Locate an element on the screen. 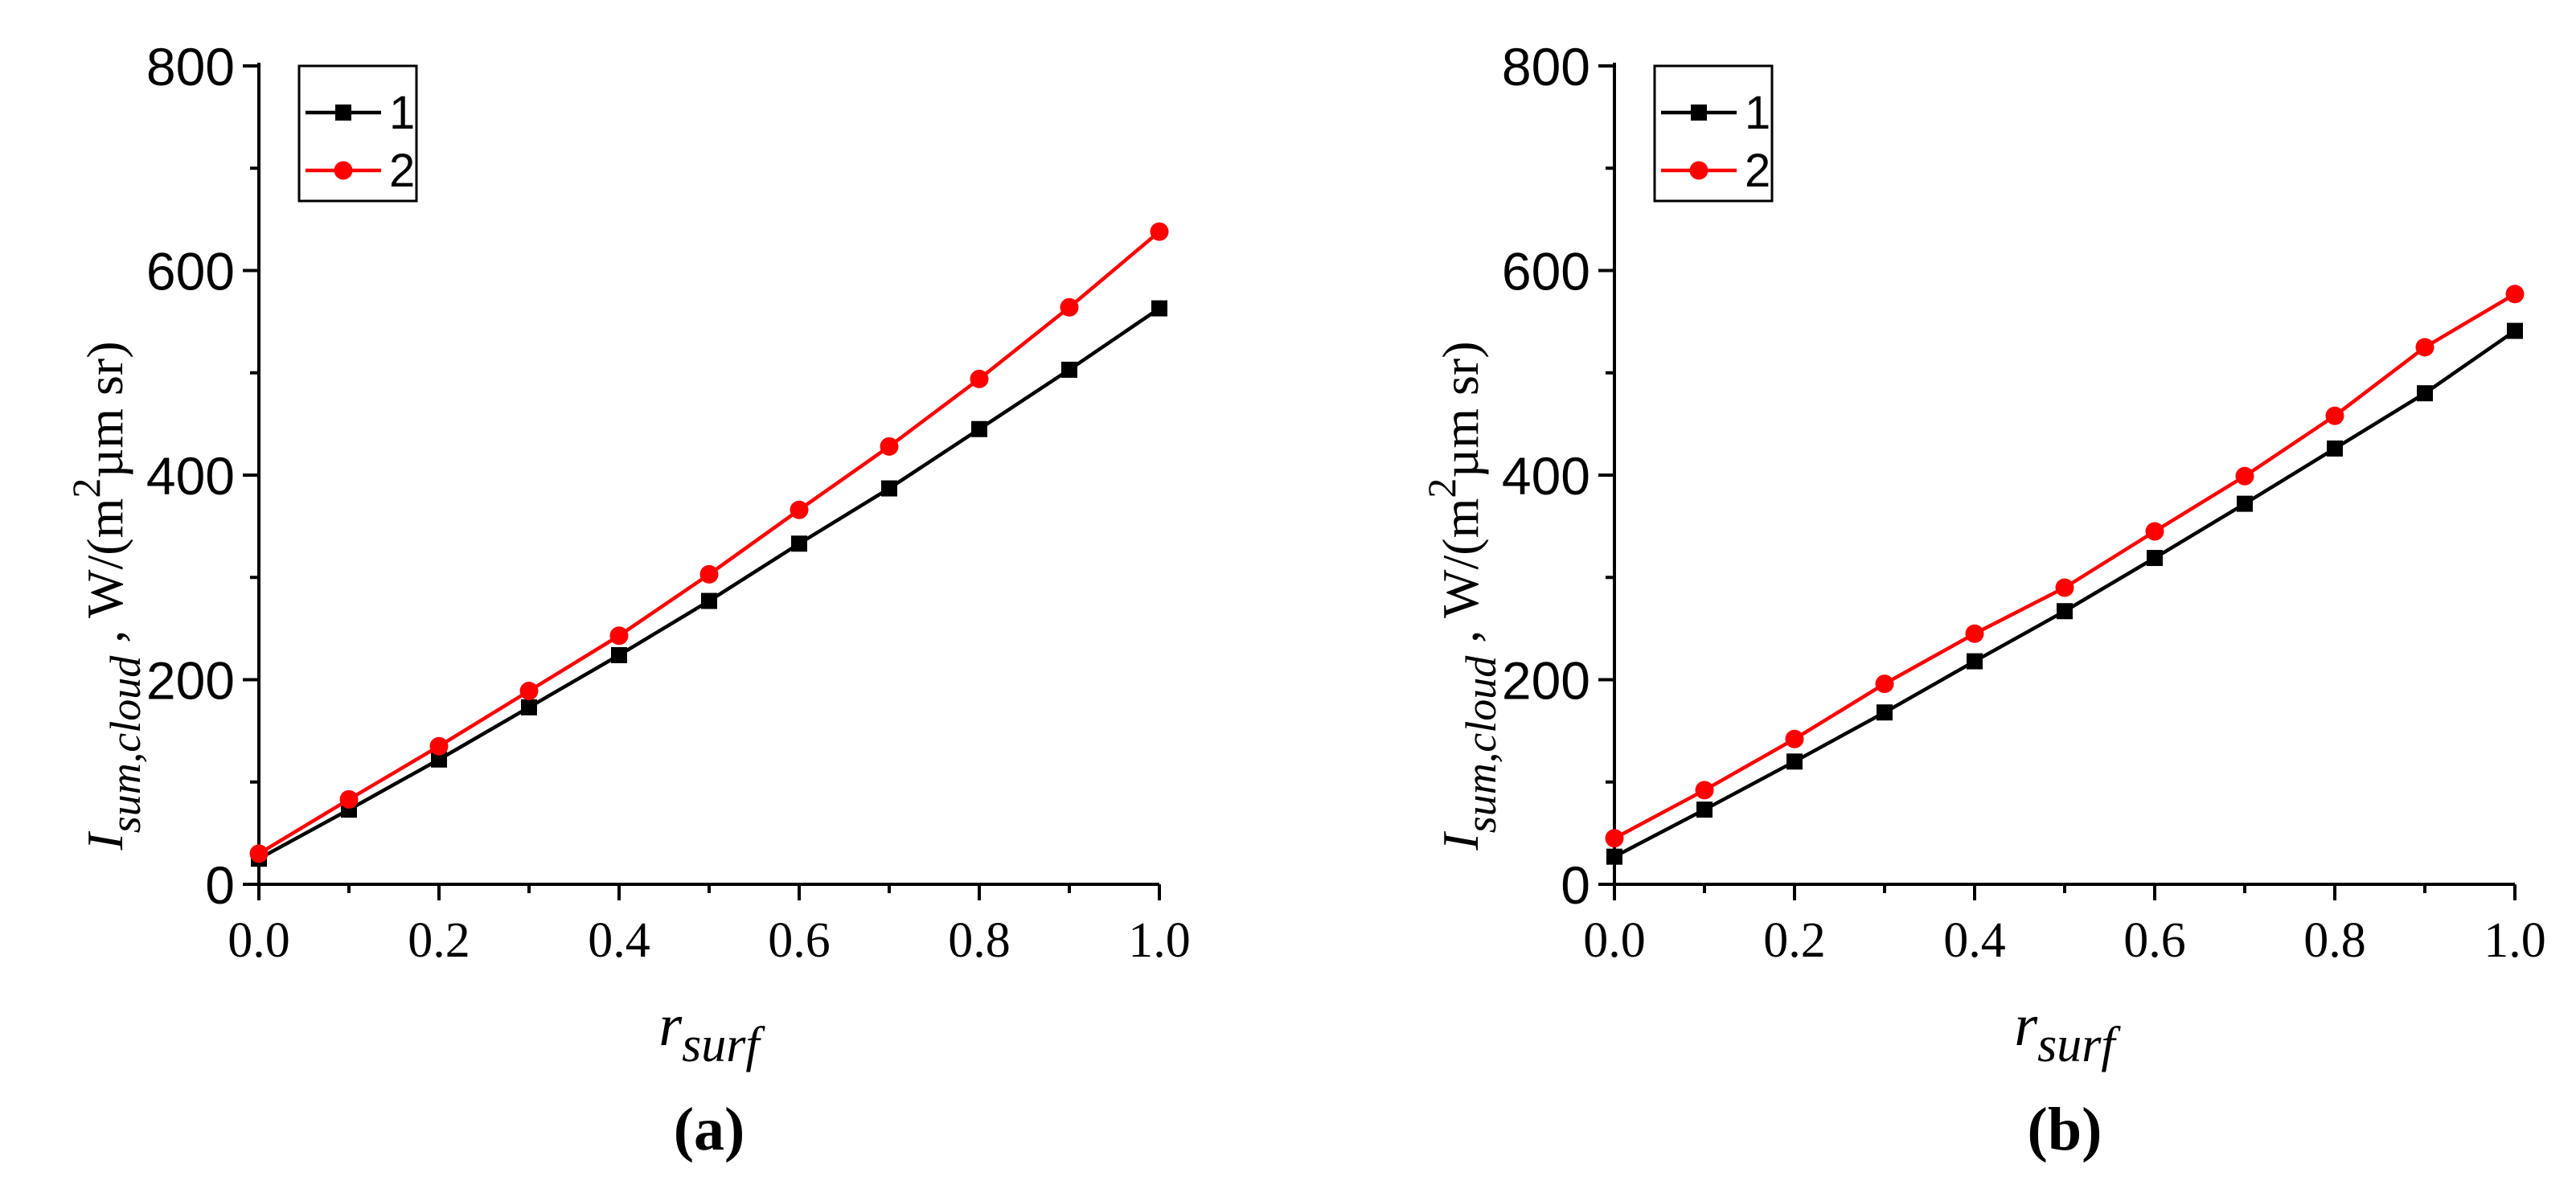  panel-a-x-tick-label: 0.6 is located at coordinates (800, 941).